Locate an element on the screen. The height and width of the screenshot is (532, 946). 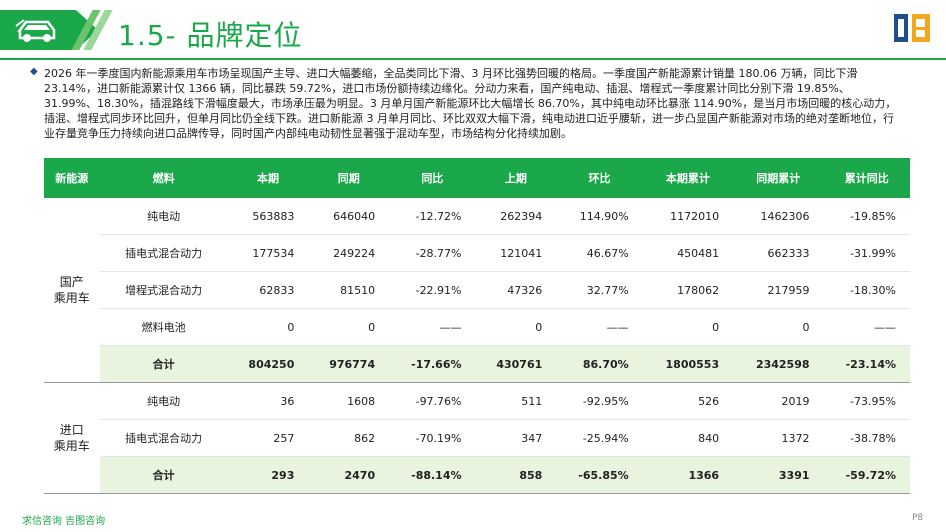
cell-cum-yoy: -73.95% is located at coordinates (866, 401).